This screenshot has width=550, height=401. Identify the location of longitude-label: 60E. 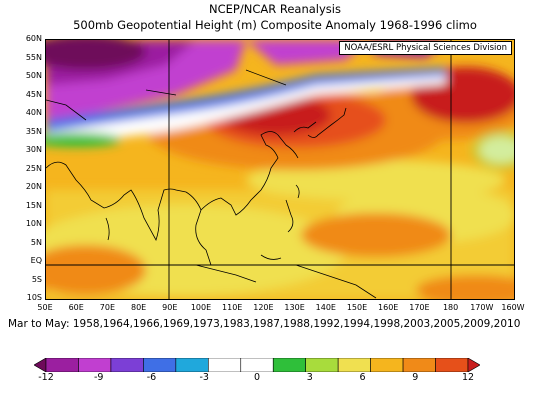
(76, 307).